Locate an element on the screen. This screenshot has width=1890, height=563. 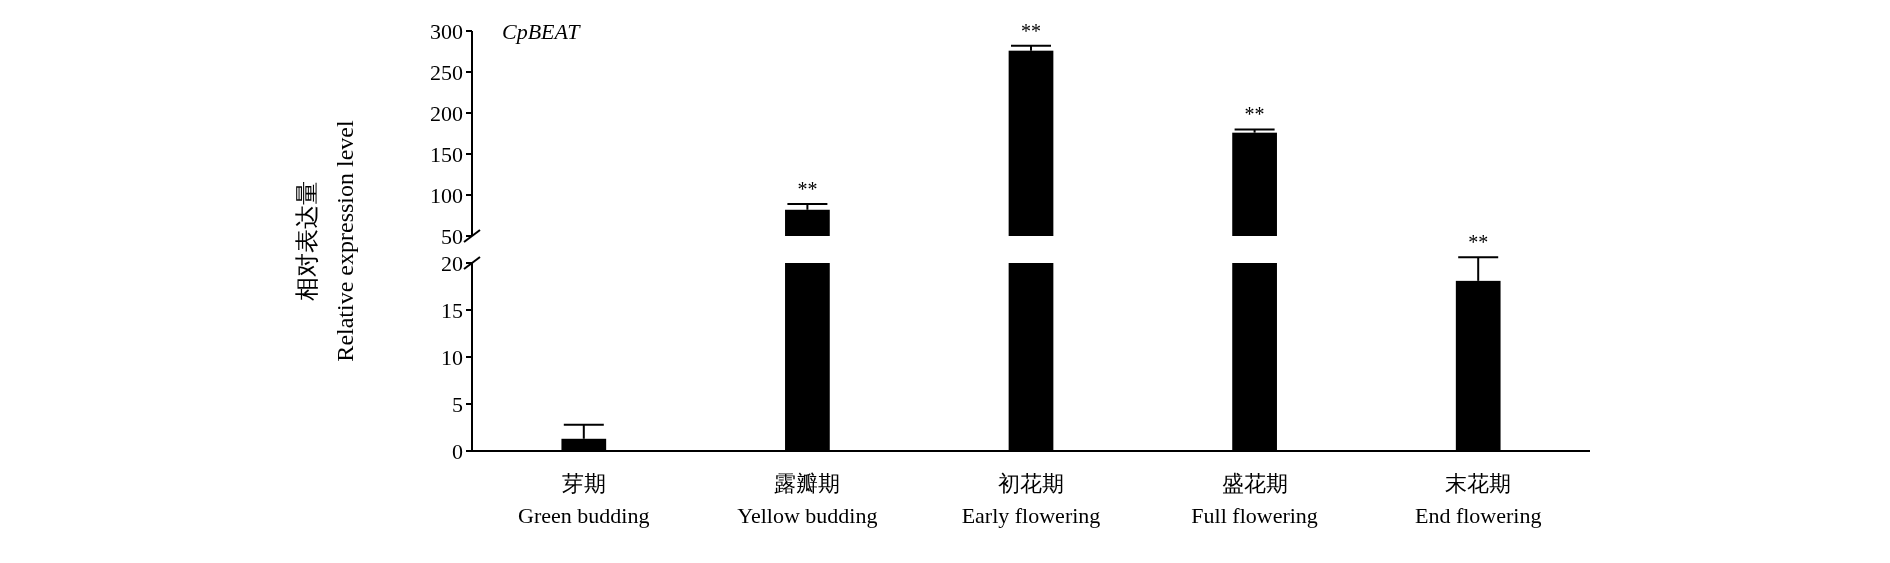
y-tick-label: 0 is located at coordinates (457, 451).